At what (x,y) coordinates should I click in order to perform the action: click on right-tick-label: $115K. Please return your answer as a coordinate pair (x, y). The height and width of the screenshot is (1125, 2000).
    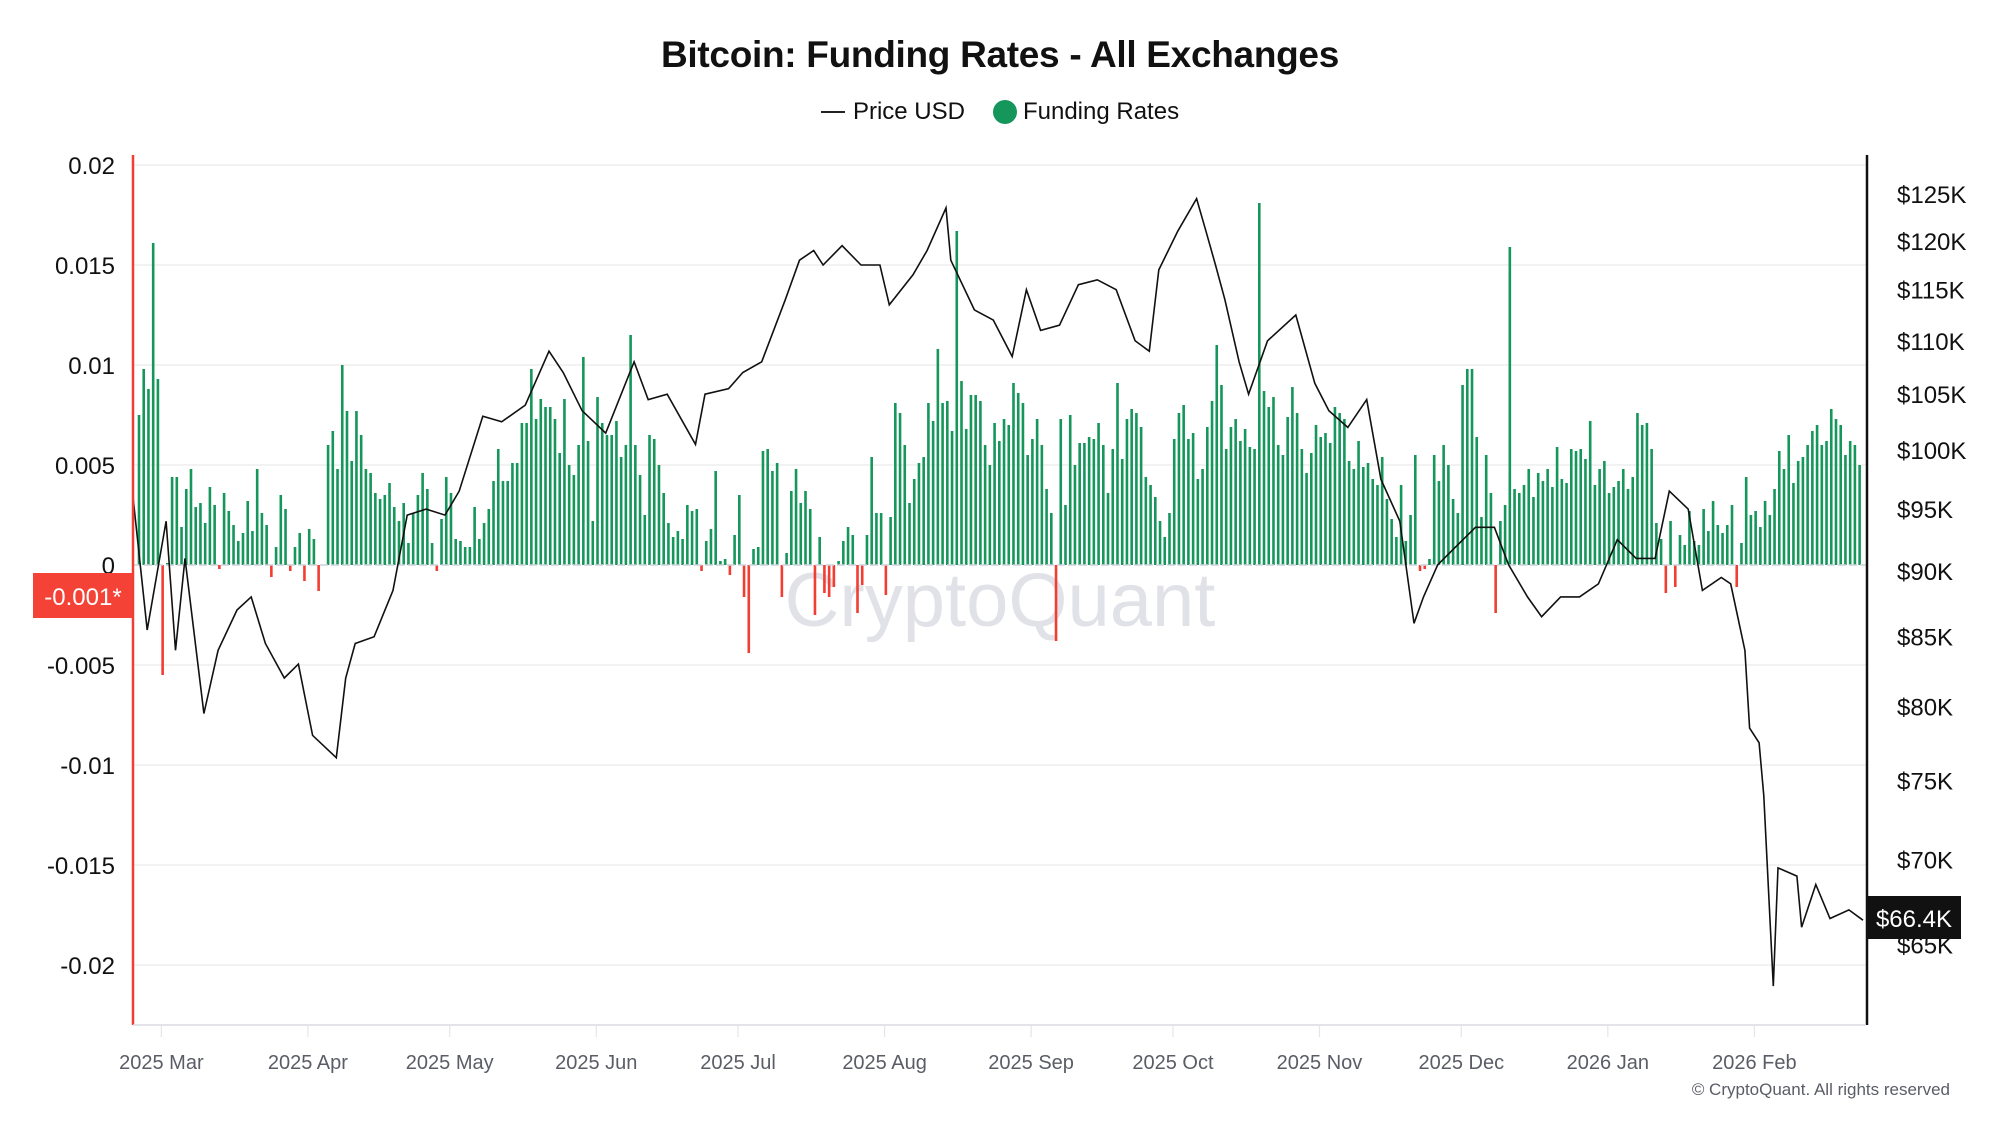
    Looking at the image, I should click on (1931, 291).